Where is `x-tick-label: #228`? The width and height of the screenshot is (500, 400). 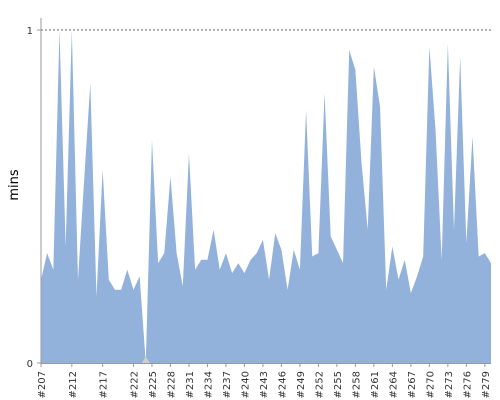
x-tick-label: #228 is located at coordinates (171, 384).